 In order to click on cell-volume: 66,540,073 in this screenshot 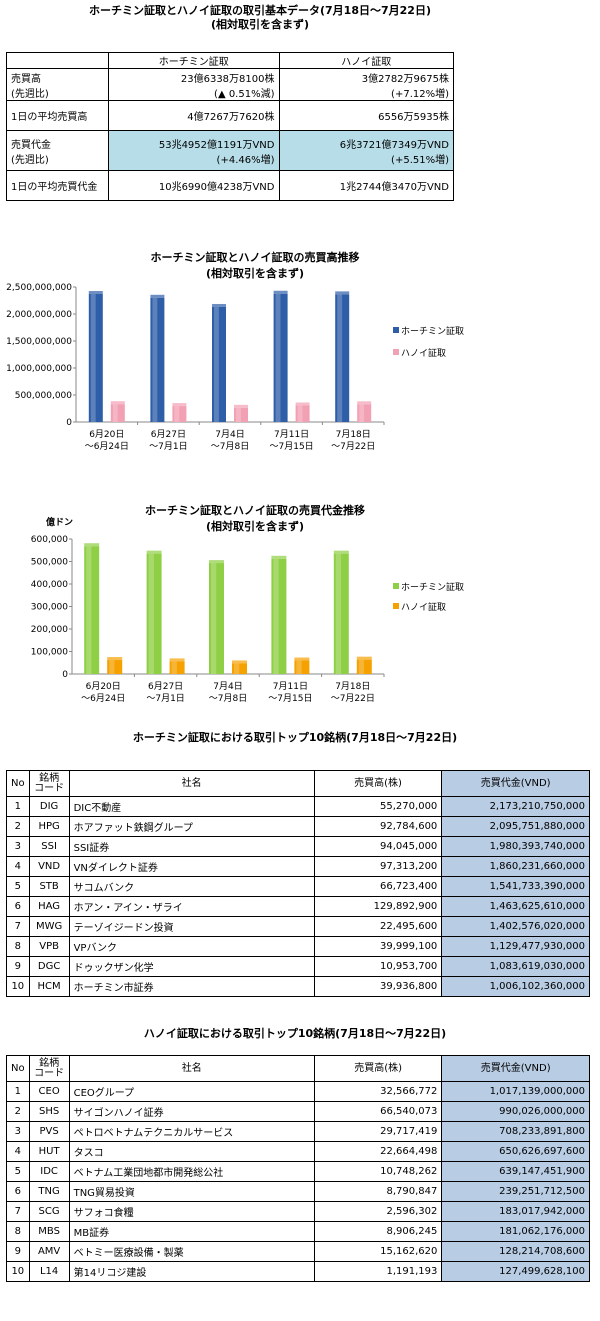, I will do `click(378, 1111)`.